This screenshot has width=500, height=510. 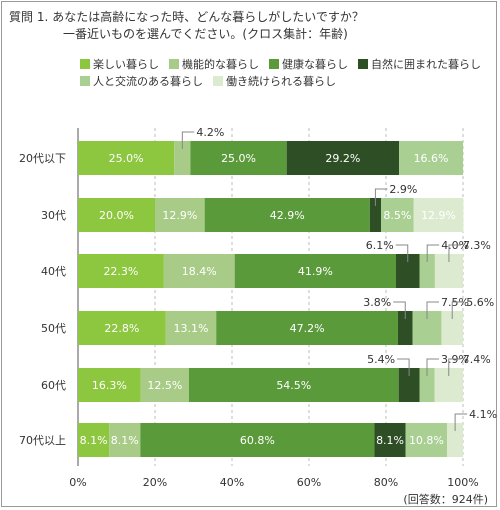 I want to click on x-tick-label: 0%, so click(x=77, y=482).